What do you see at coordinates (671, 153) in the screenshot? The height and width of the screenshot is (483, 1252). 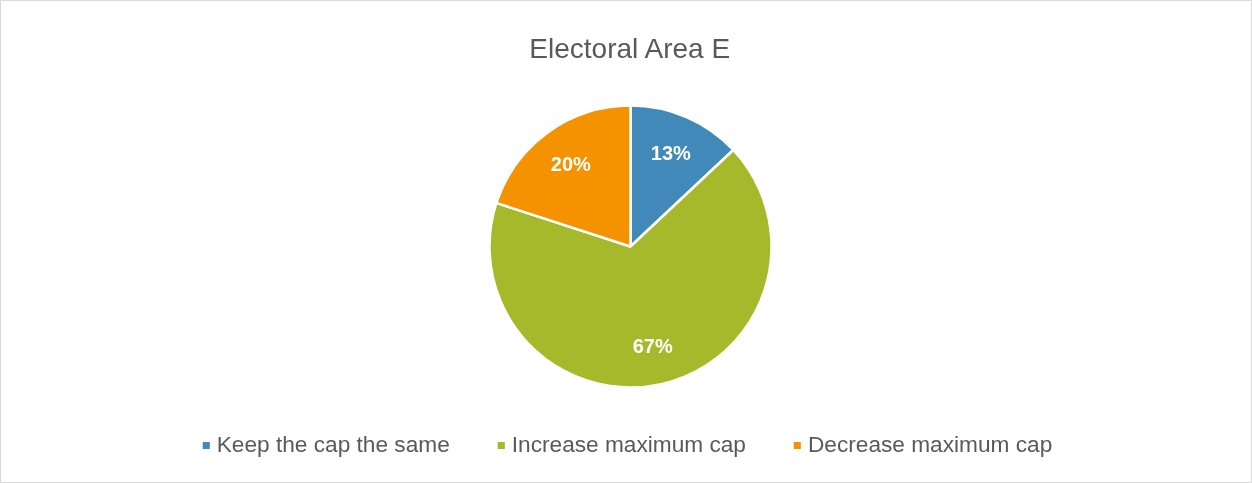 I see `data-label: 13%` at bounding box center [671, 153].